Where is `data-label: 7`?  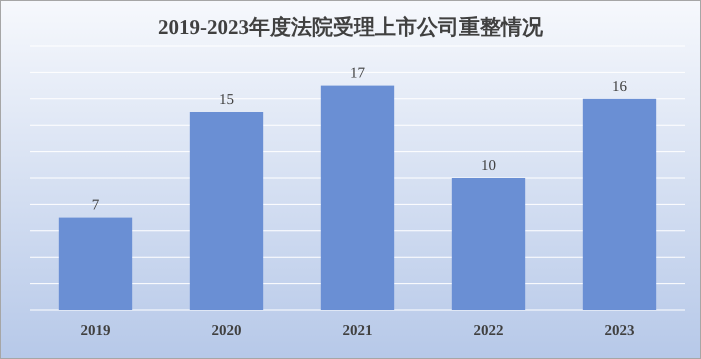
data-label: 7 is located at coordinates (96, 206).